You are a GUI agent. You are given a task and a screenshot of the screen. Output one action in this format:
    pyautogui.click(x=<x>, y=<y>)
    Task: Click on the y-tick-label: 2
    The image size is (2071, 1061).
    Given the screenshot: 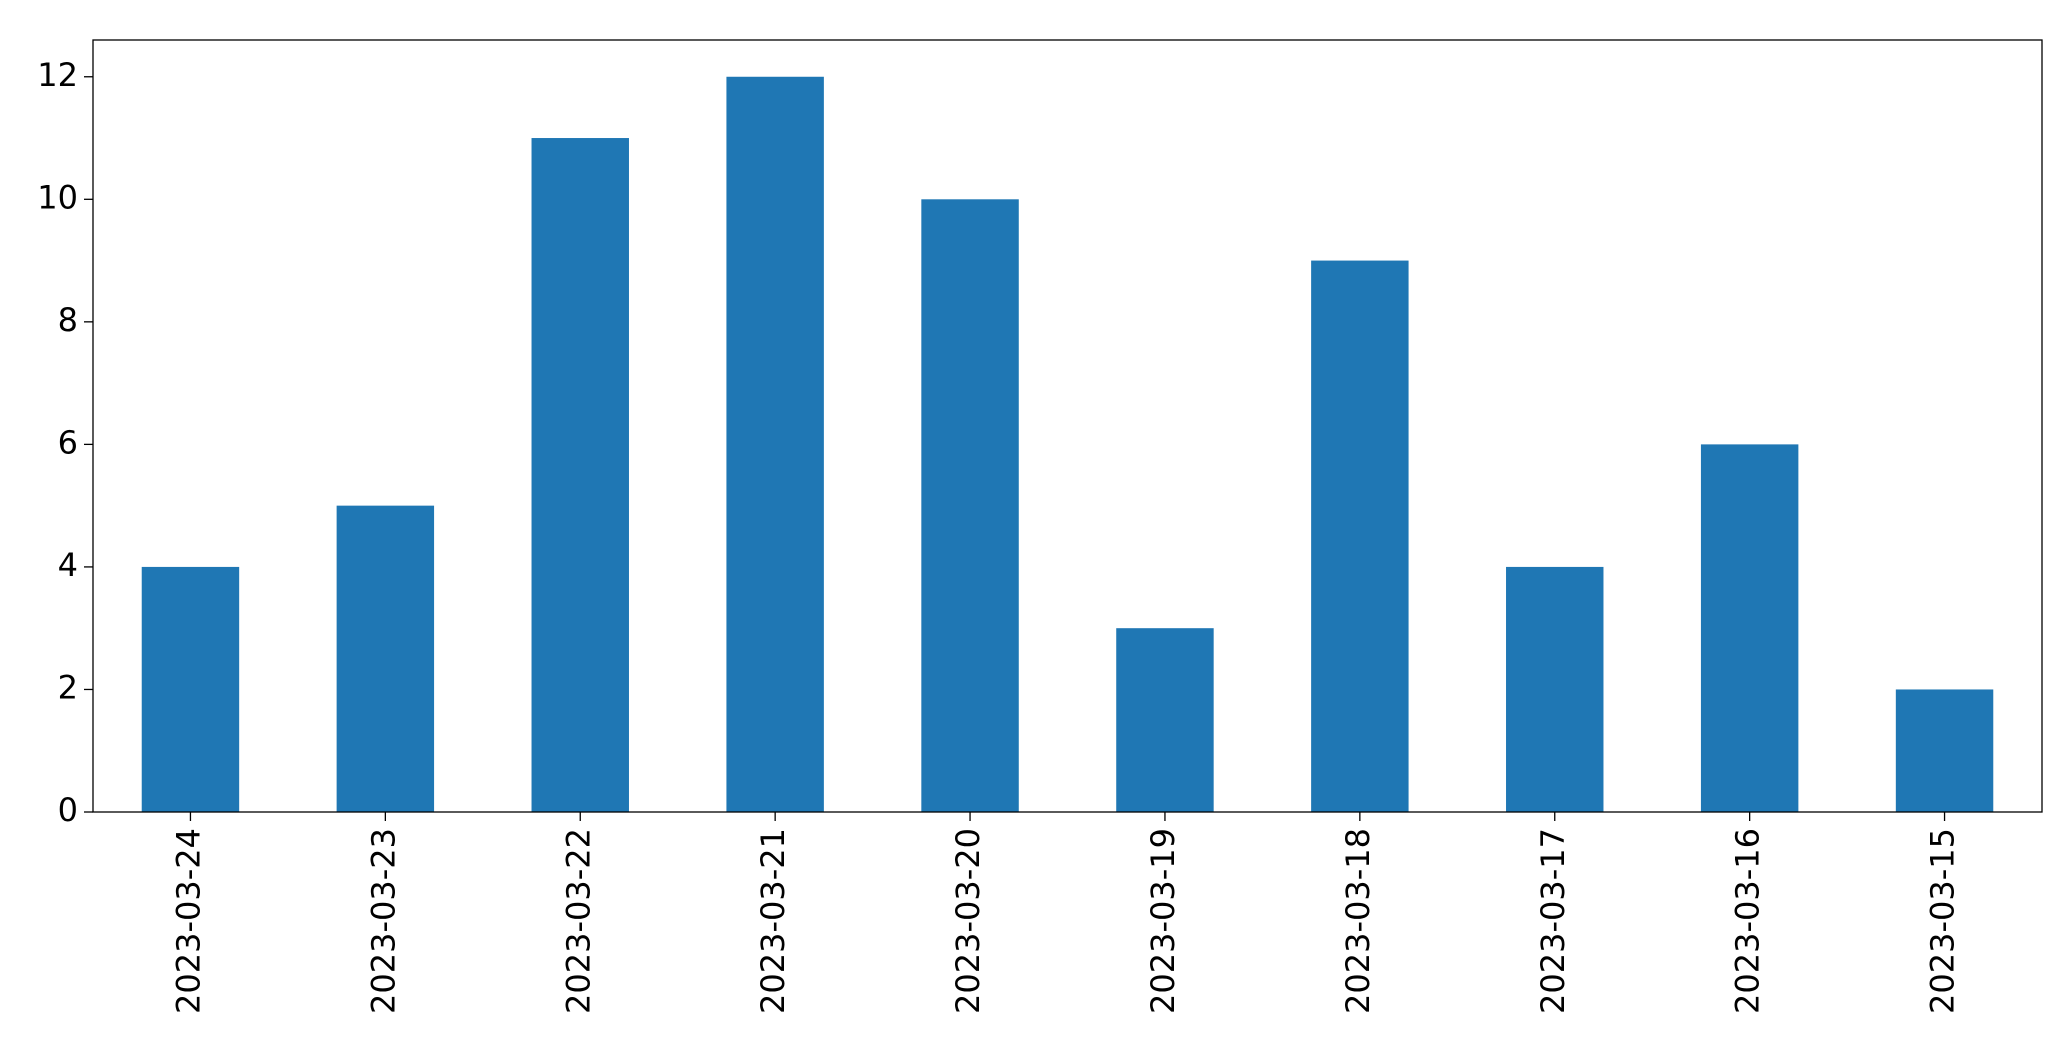 What is the action you would take?
    pyautogui.click(x=68, y=687)
    